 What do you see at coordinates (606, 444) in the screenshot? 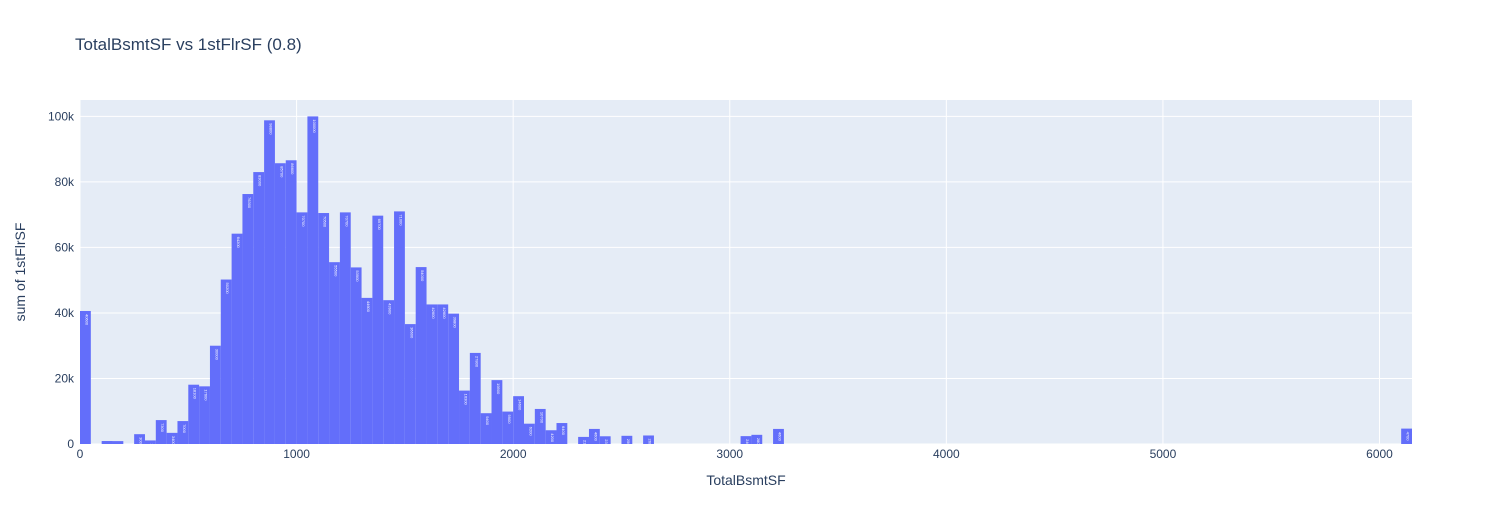
I see `data-label: 2359` at bounding box center [606, 444].